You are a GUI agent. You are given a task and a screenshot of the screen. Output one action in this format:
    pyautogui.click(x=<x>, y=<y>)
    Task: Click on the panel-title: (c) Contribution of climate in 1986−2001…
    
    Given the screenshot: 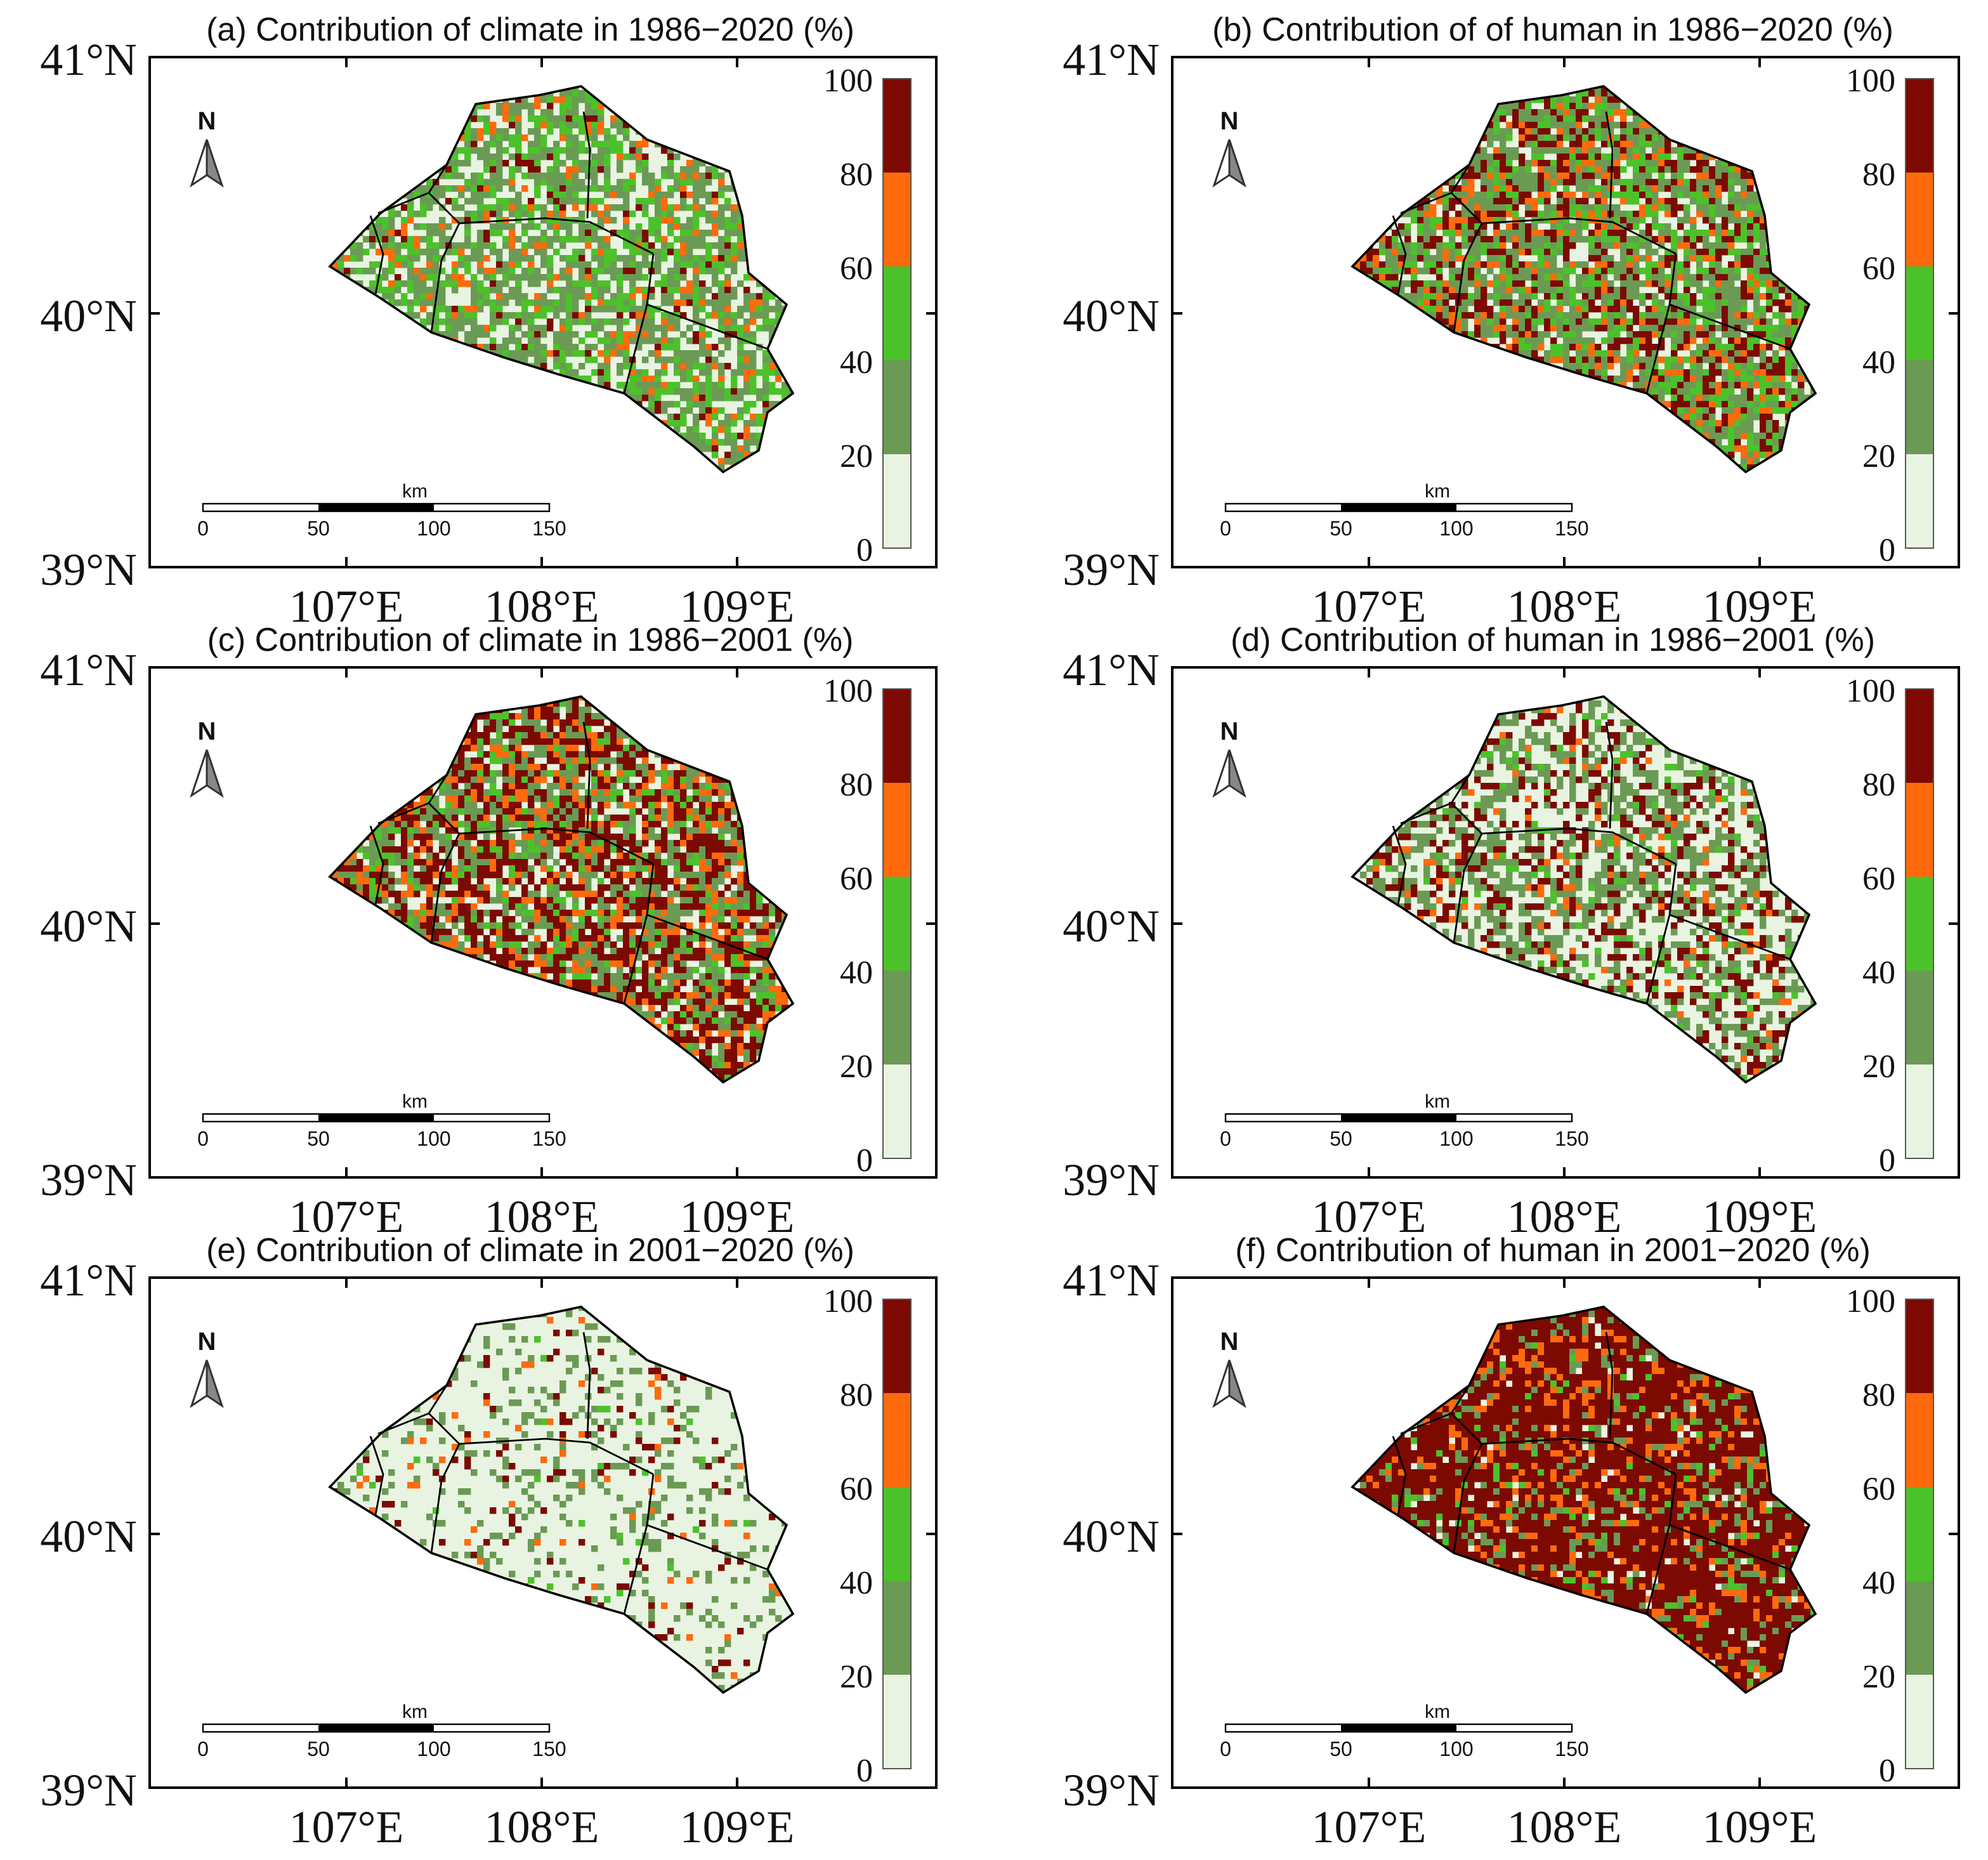 What is the action you would take?
    pyautogui.click(x=530, y=640)
    